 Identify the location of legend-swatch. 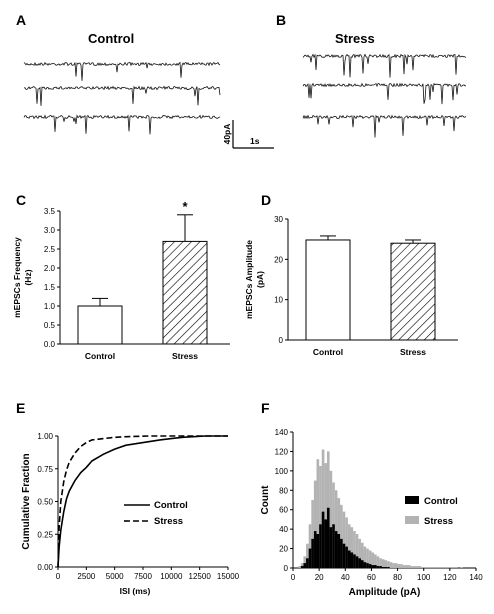
(412, 500).